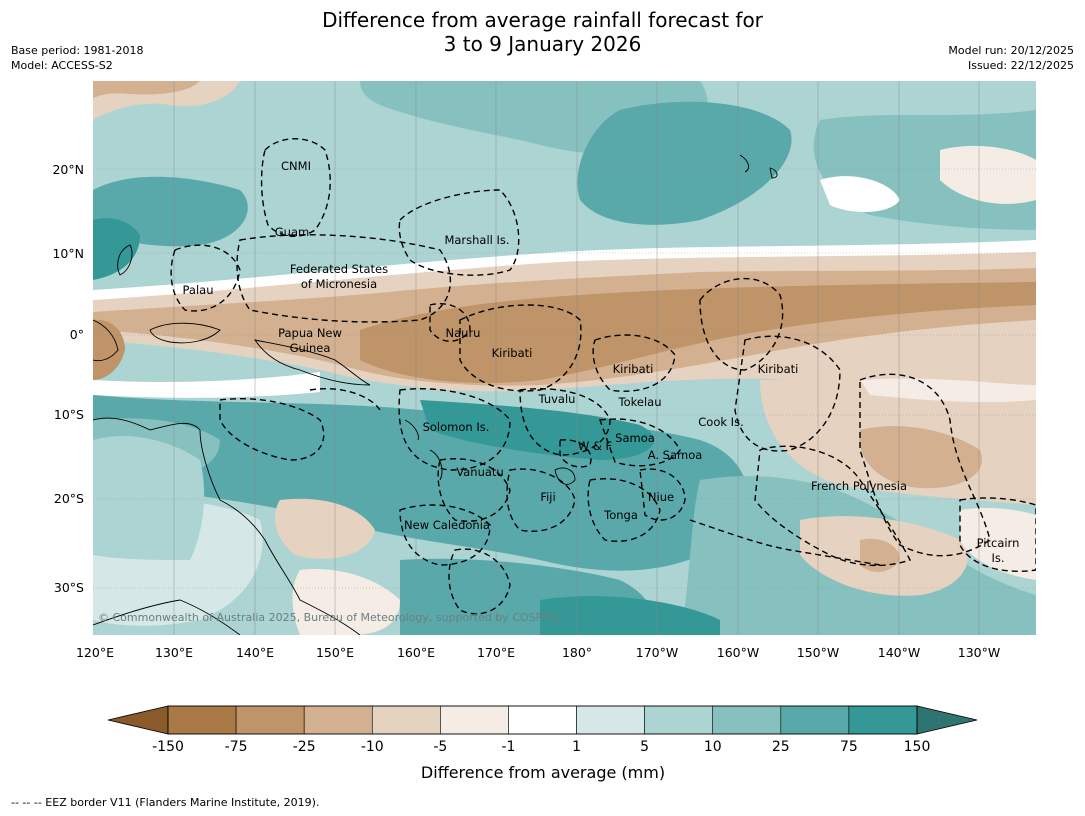 This screenshot has width=1085, height=816. What do you see at coordinates (778, 369) in the screenshot?
I see `label-kiribati-east: Kiribati` at bounding box center [778, 369].